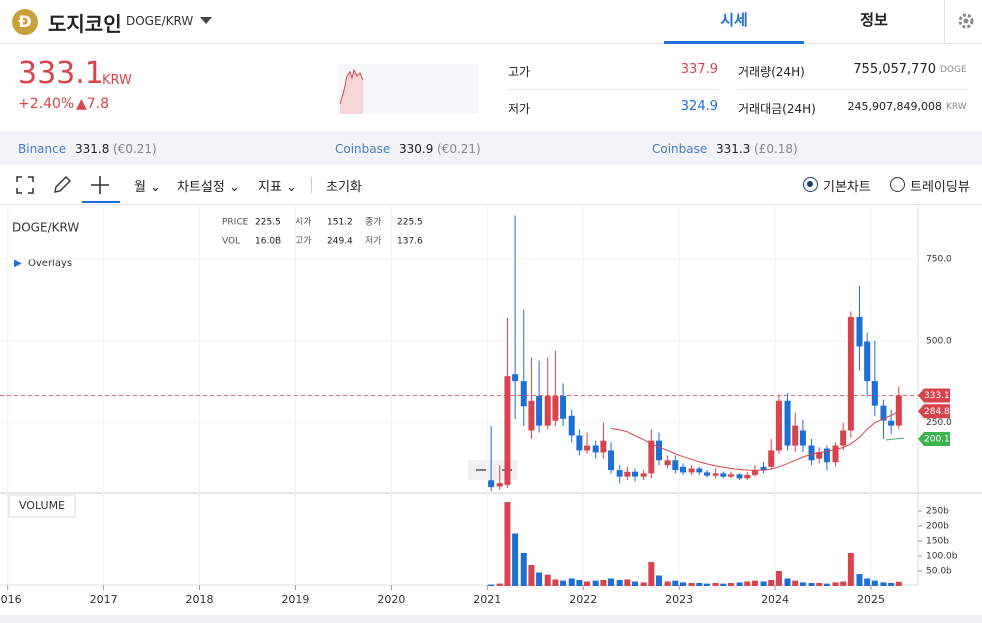 The width and height of the screenshot is (982, 623). Describe the element at coordinates (519, 109) in the screenshot. I see `stat-label: 저가` at that location.